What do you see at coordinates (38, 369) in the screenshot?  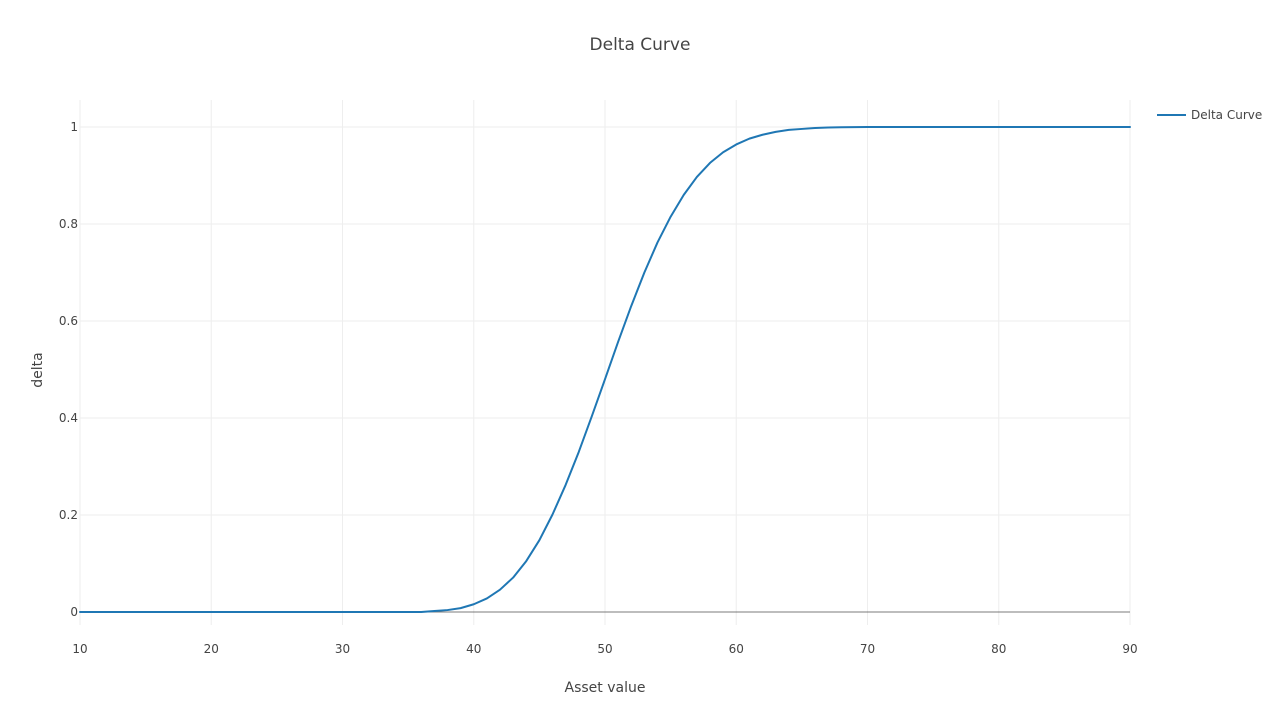 I see `y-axis-title: delta` at bounding box center [38, 369].